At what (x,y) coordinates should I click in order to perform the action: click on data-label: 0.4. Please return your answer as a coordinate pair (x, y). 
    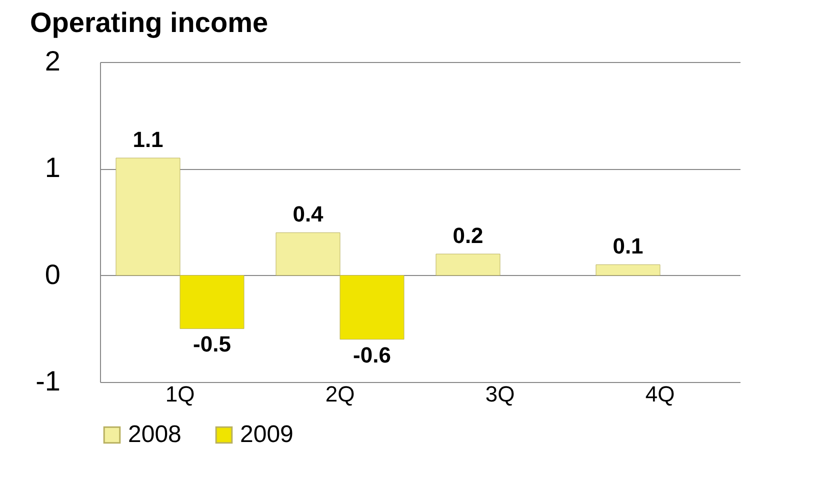
    Looking at the image, I should click on (308, 214).